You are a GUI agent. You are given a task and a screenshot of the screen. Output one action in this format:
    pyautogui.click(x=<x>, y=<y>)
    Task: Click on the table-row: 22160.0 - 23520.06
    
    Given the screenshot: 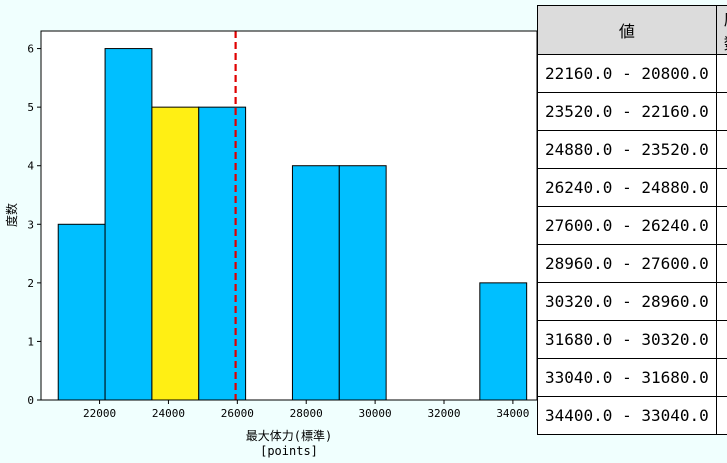 What is the action you would take?
    pyautogui.click(x=632, y=111)
    